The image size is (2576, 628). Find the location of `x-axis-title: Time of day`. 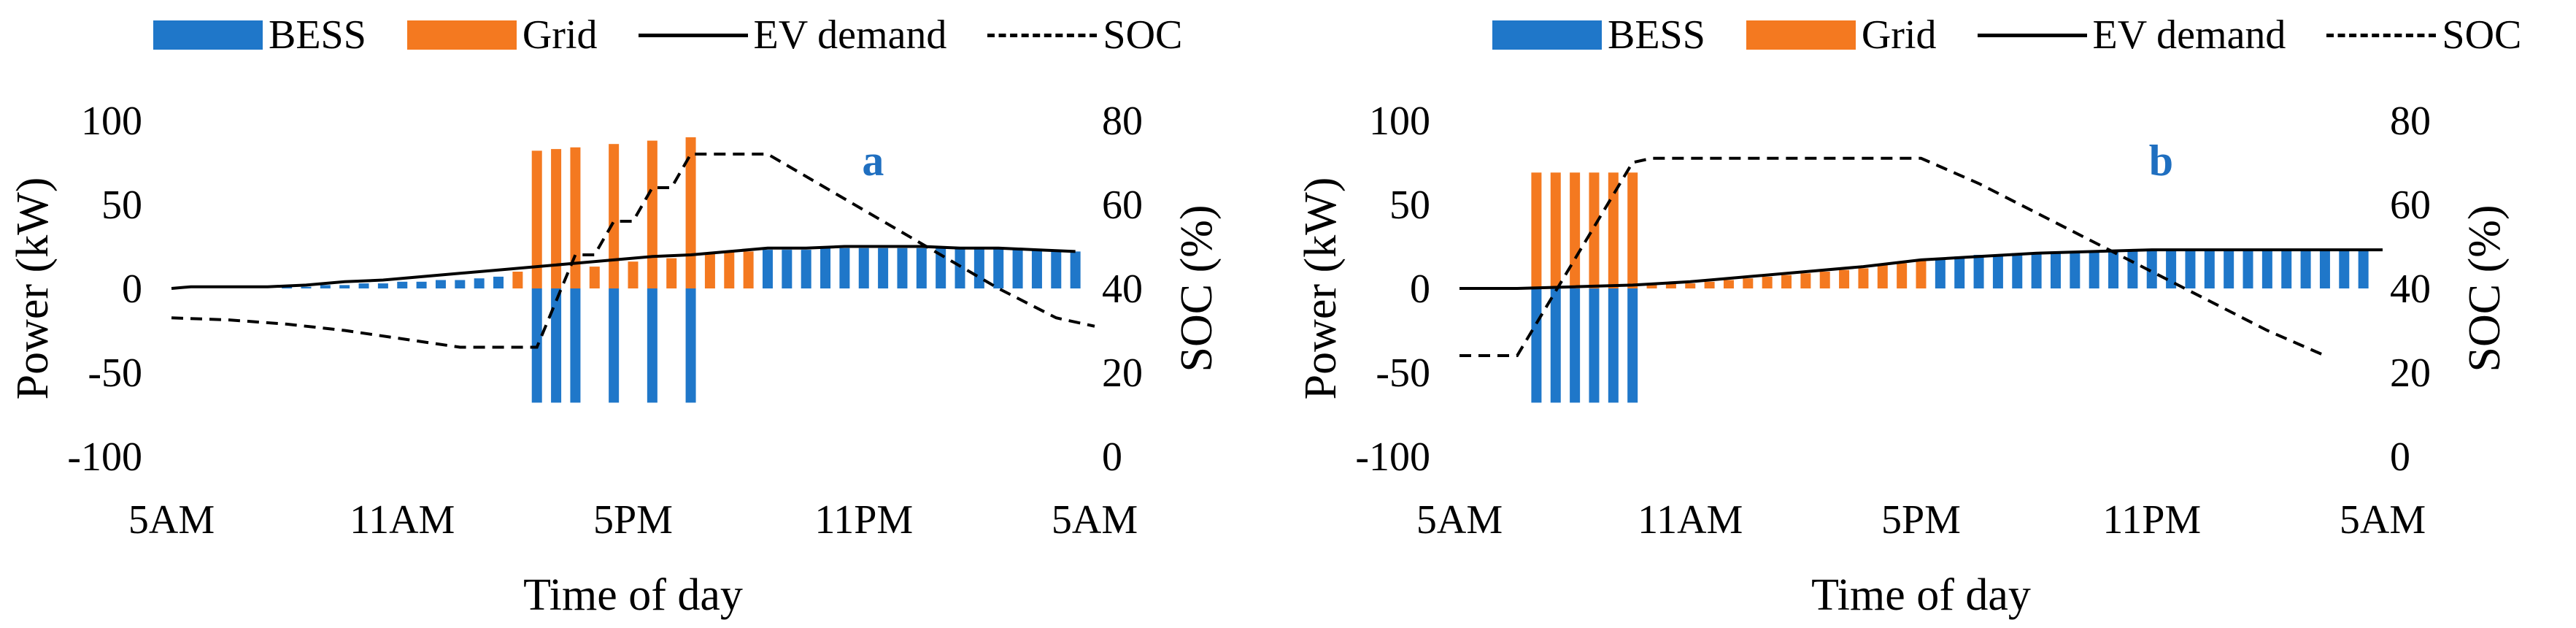

x-axis-title: Time of day is located at coordinates (1921, 595).